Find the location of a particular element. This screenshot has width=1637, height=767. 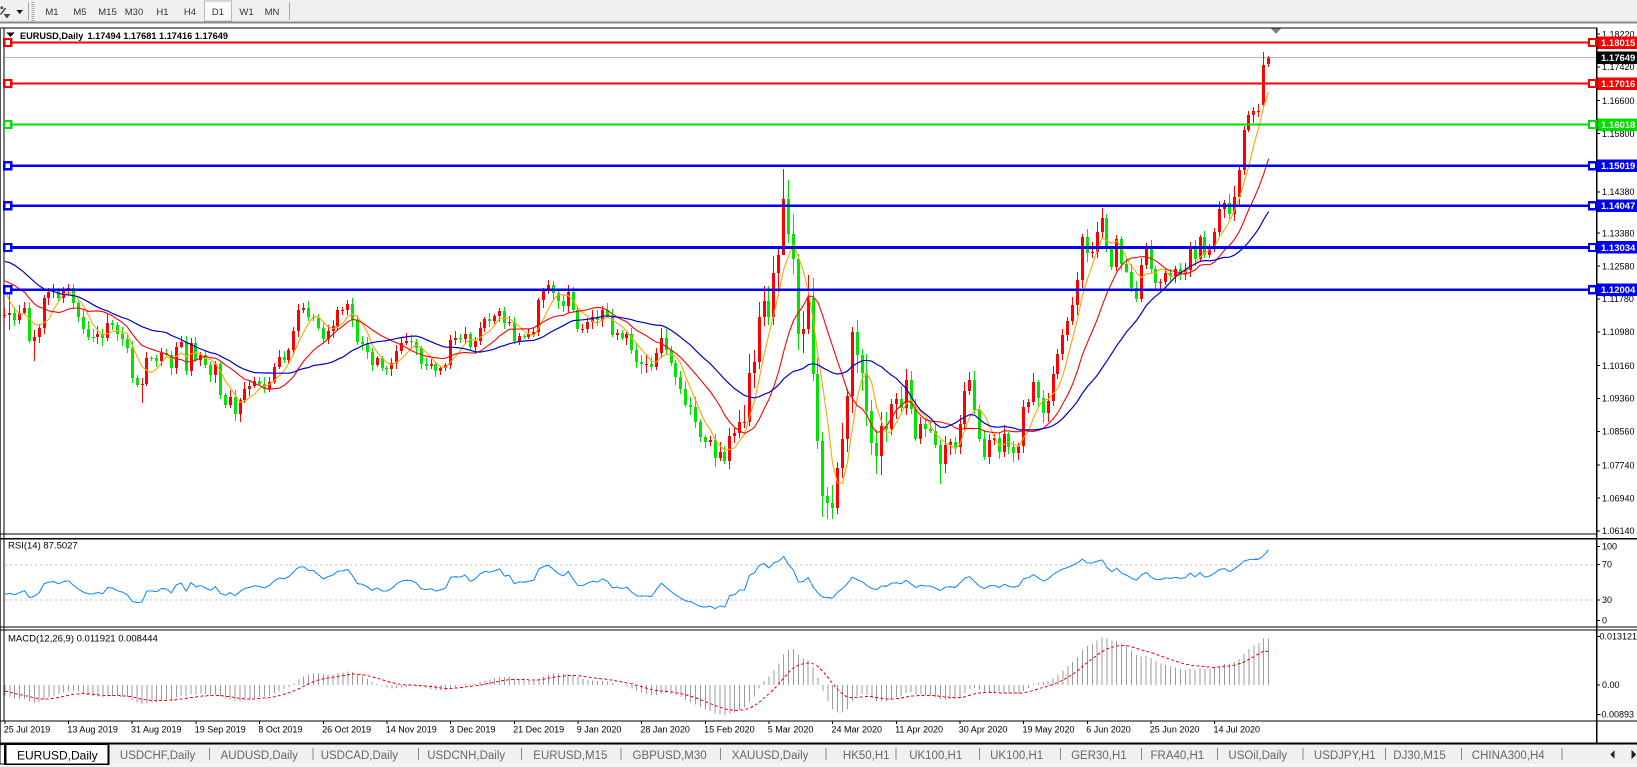

svg-text: 1.17016 is located at coordinates (1618, 84).